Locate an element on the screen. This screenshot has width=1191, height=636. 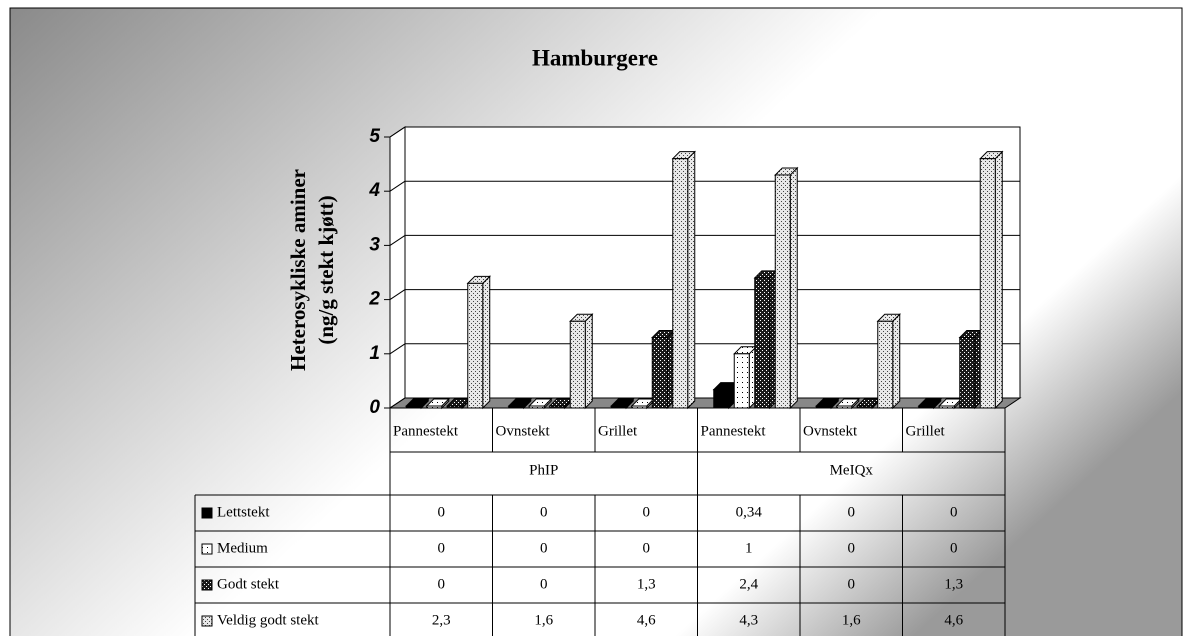
table-value: 2,3 is located at coordinates (441, 620).